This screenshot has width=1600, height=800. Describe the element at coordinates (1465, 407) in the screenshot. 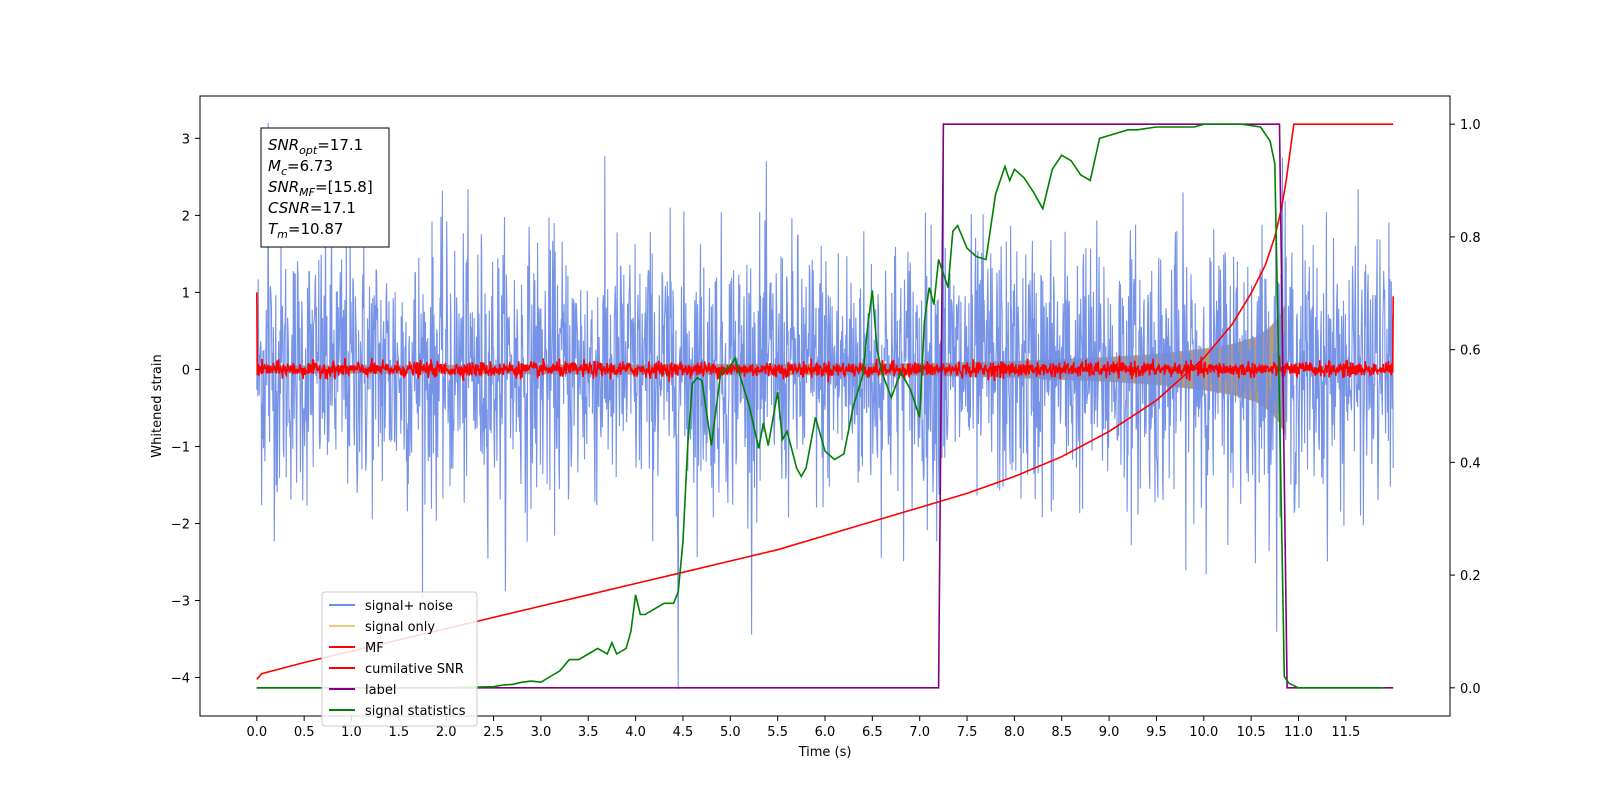

I see `y-axis-right: 0.0 0.2 0.4 0.6 0.8 1.0` at that location.